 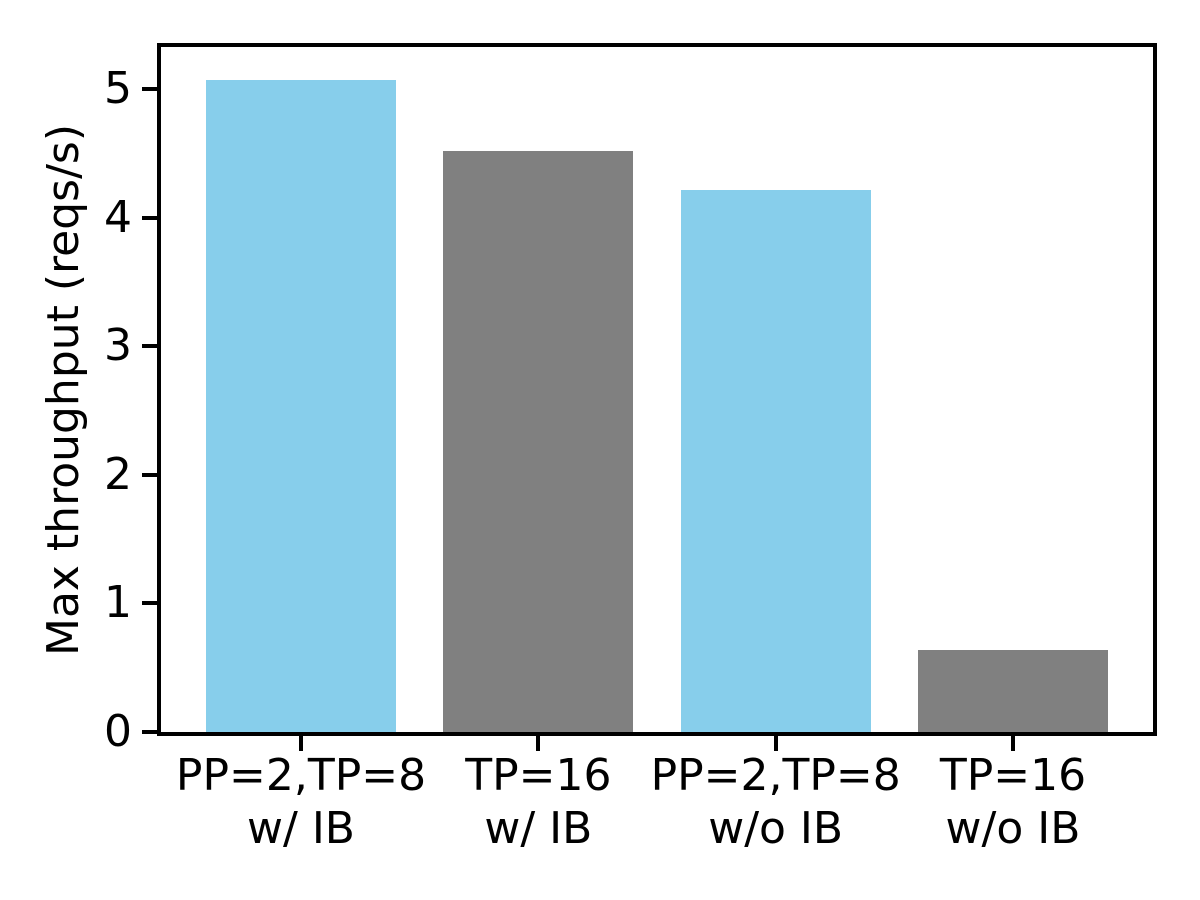 What do you see at coordinates (118, 731) in the screenshot?
I see `y-tick-label: 0` at bounding box center [118, 731].